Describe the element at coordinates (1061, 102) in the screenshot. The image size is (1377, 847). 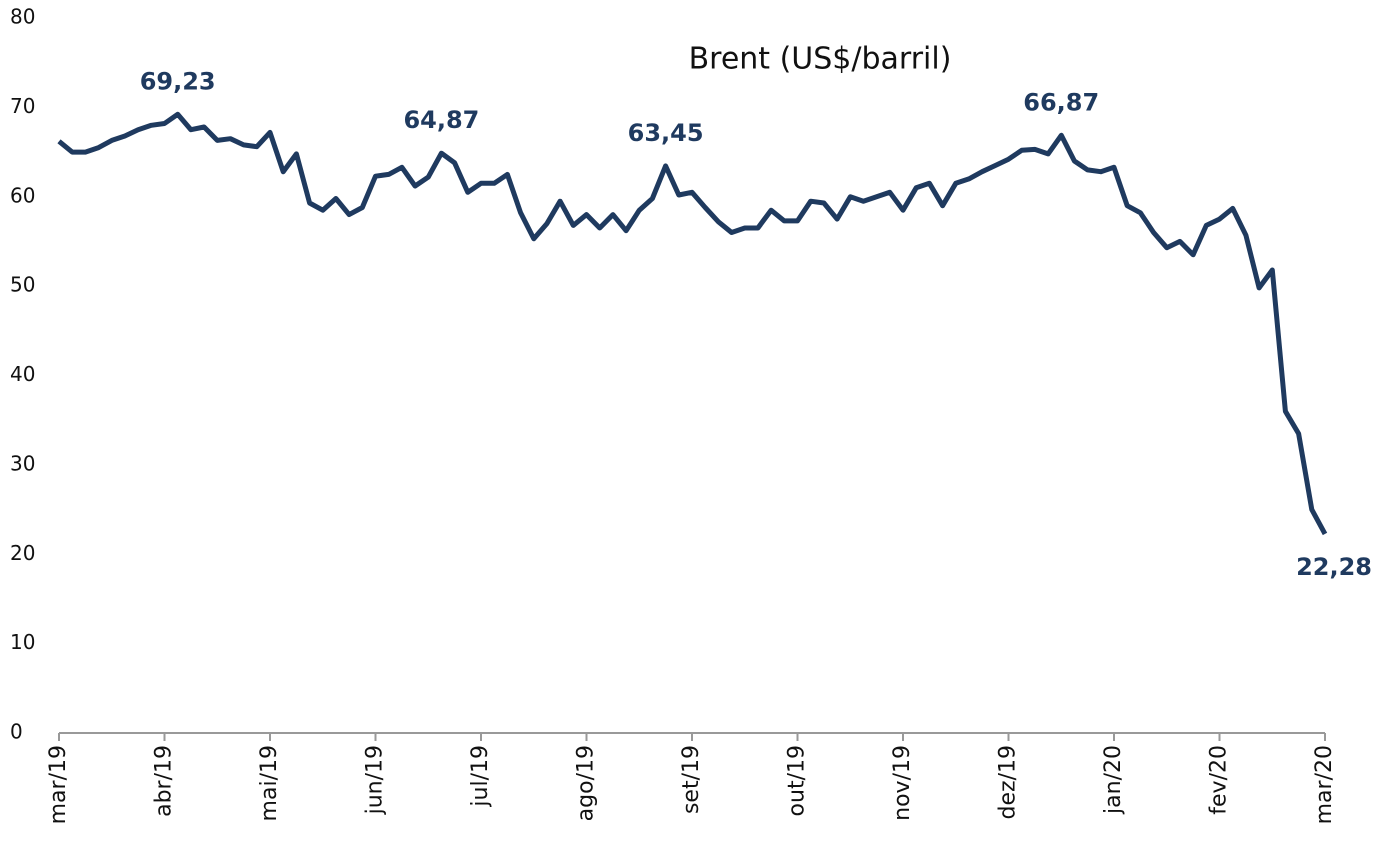
I see `value-label: 66,87` at that location.